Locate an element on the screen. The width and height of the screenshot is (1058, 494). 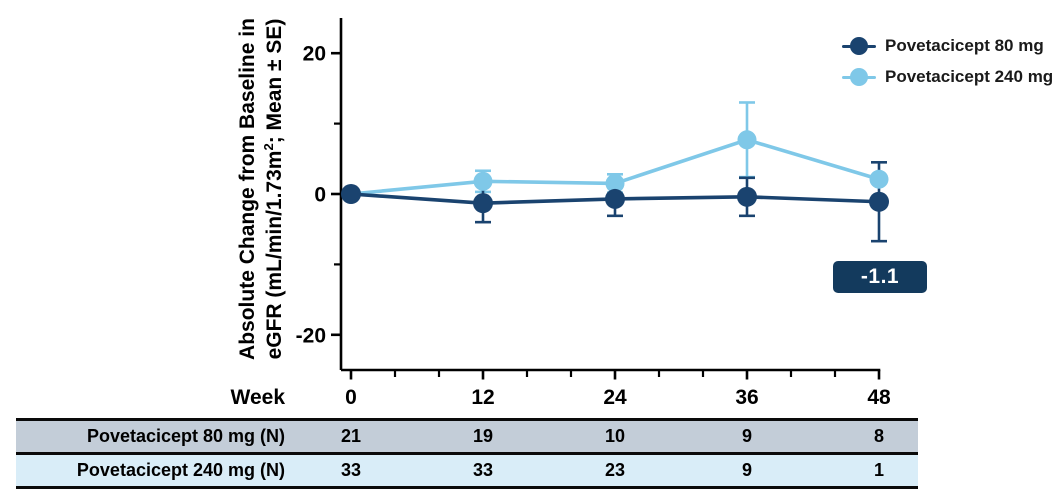
x-axis-label: Week is located at coordinates (257, 397).